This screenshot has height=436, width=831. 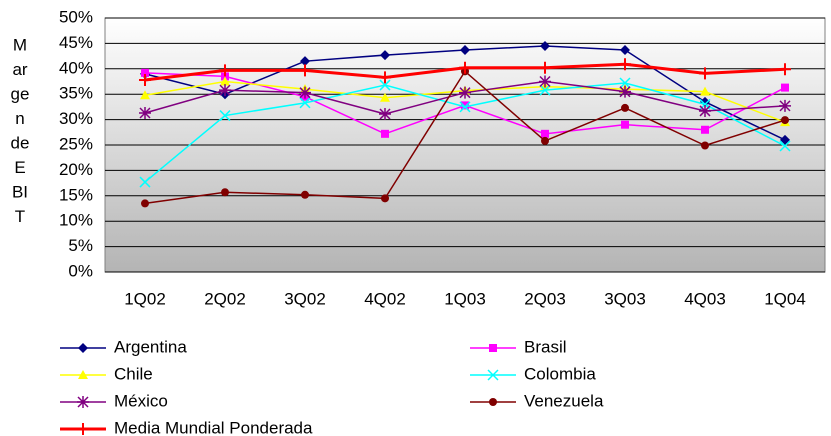 I want to click on y-tick-label: 35%, so click(x=76, y=93).